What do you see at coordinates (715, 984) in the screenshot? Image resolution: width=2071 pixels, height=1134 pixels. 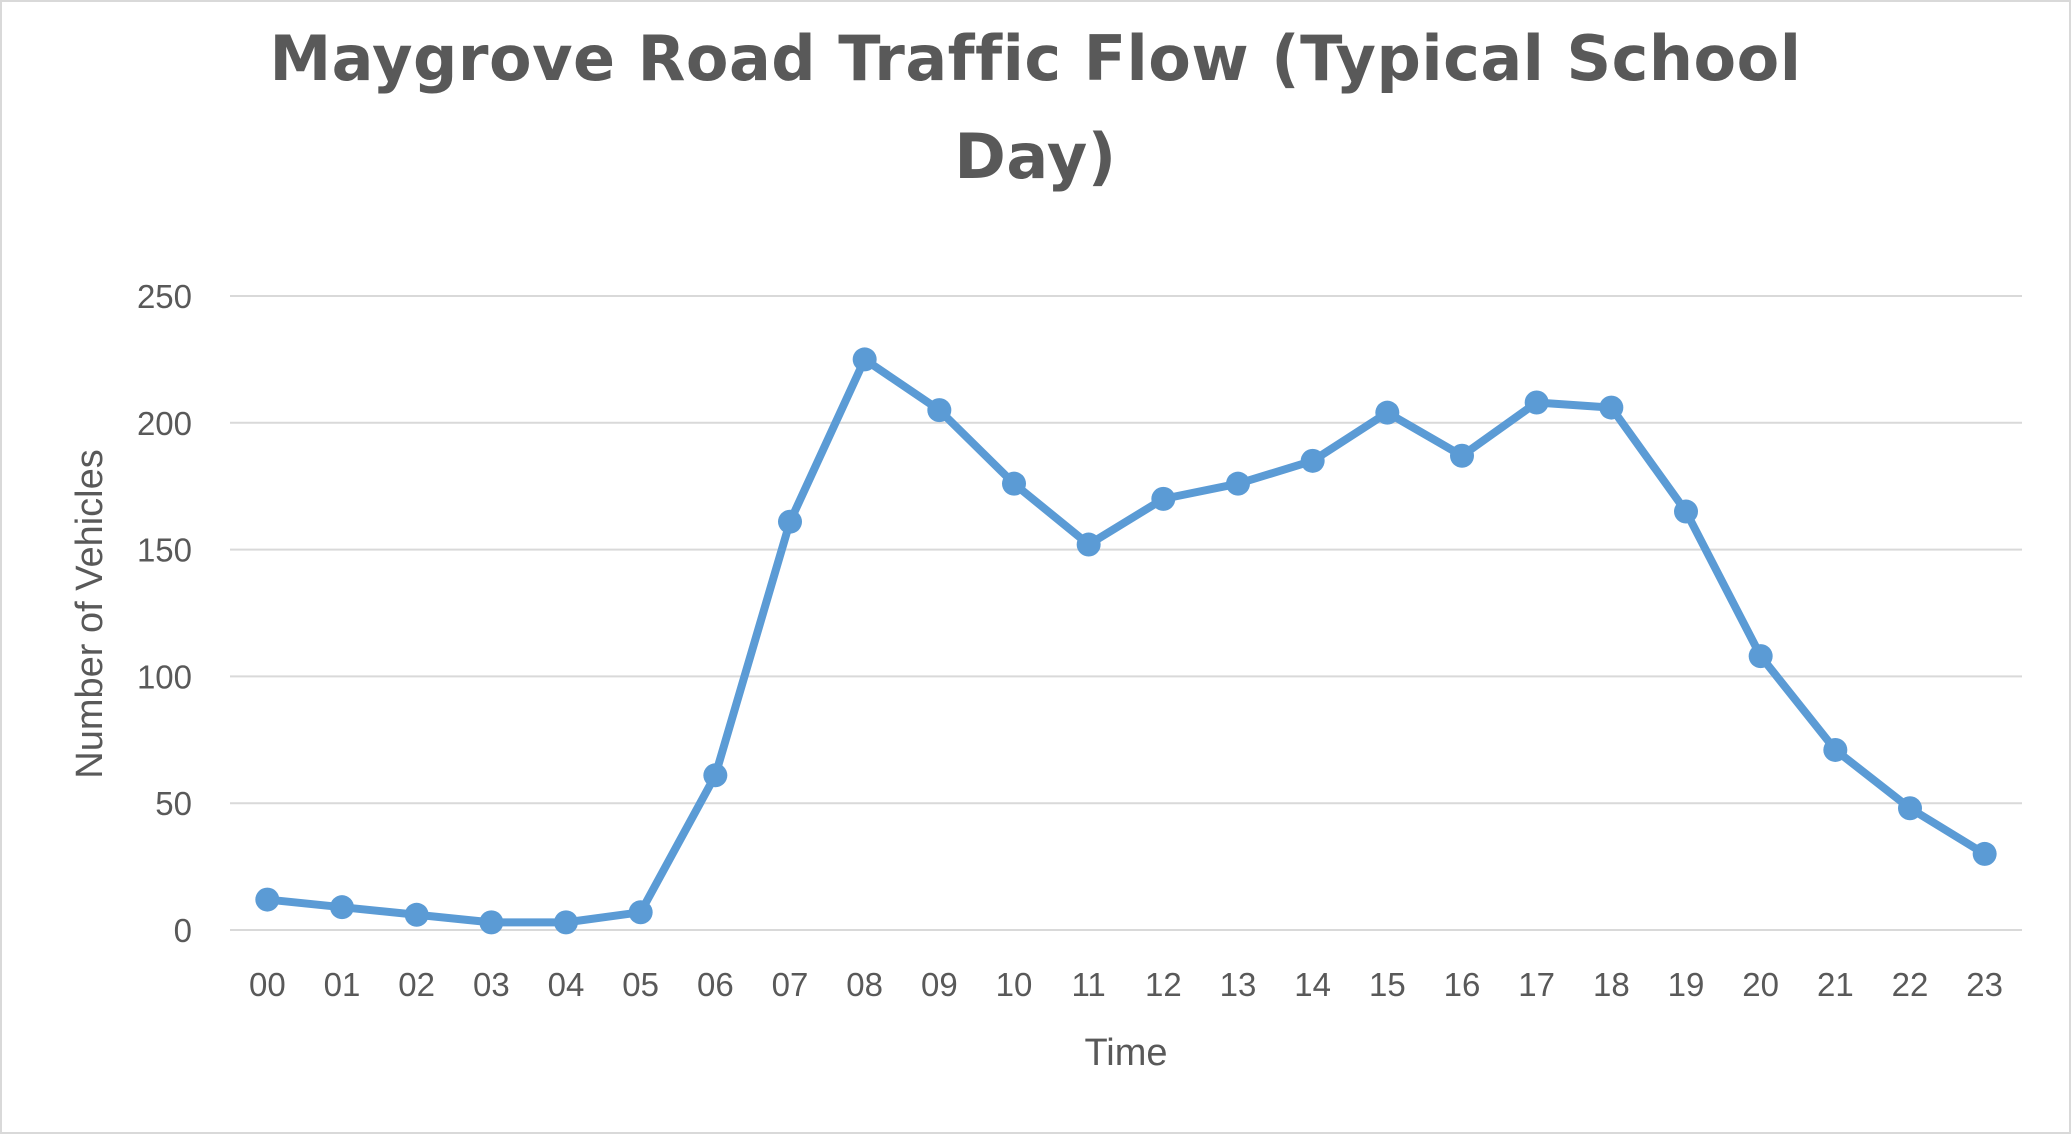 I see `x-tick-label: 06` at bounding box center [715, 984].